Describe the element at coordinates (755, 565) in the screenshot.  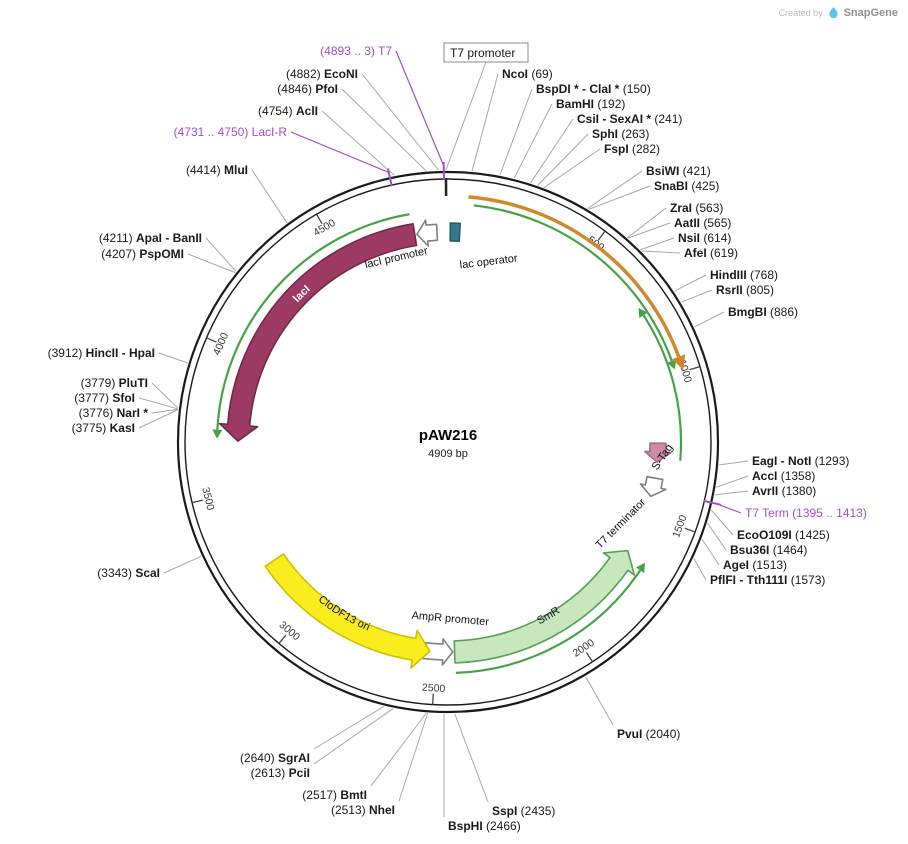
I see `site-label-agei-1513: AgeI (1513)` at that location.